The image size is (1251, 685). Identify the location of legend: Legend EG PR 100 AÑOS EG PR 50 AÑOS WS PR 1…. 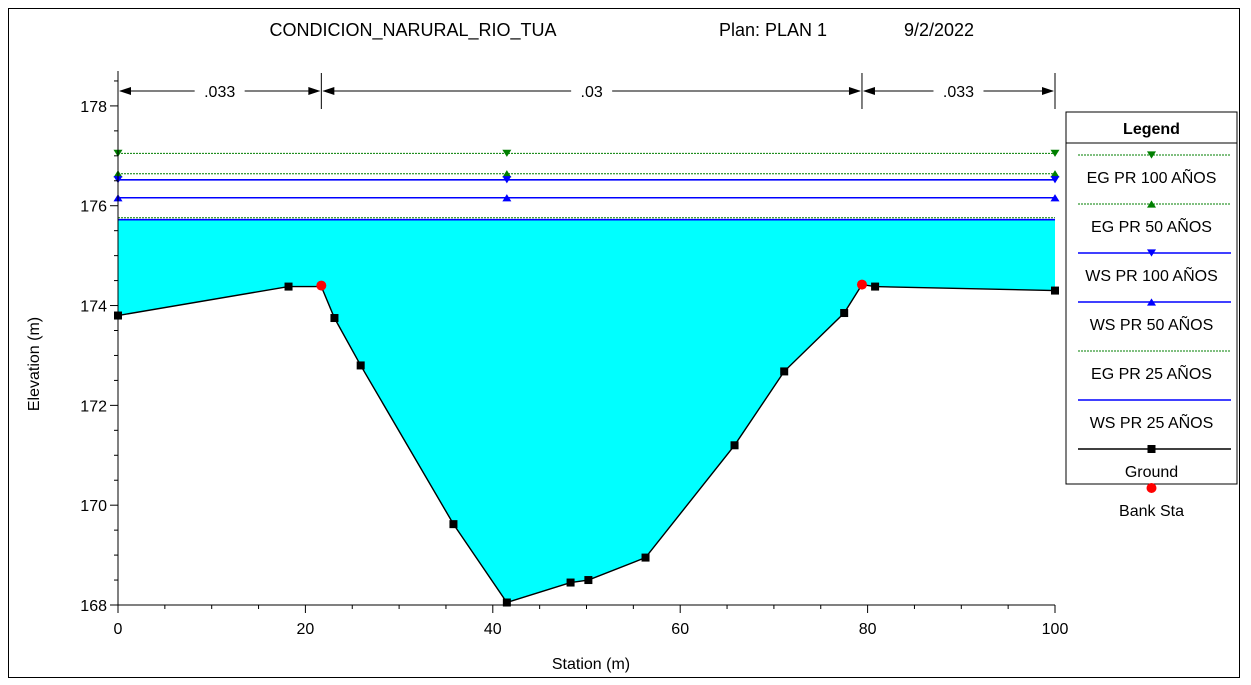
(1151, 315).